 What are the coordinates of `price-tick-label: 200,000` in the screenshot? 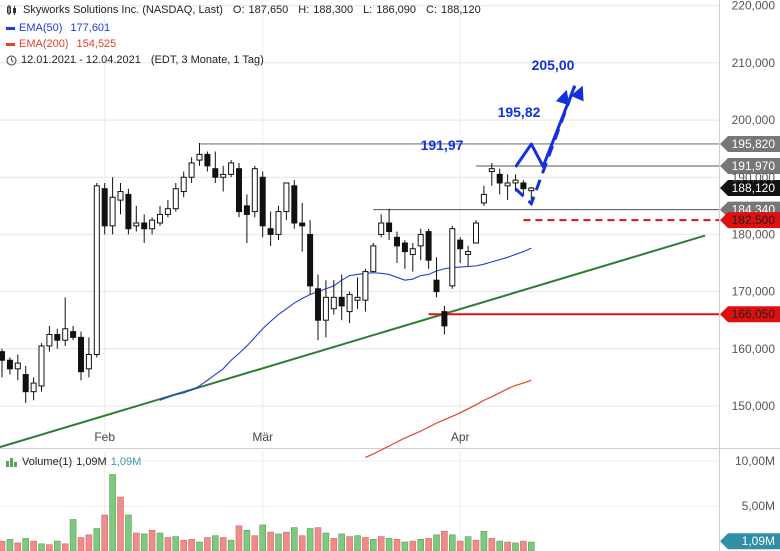 It's located at (754, 120).